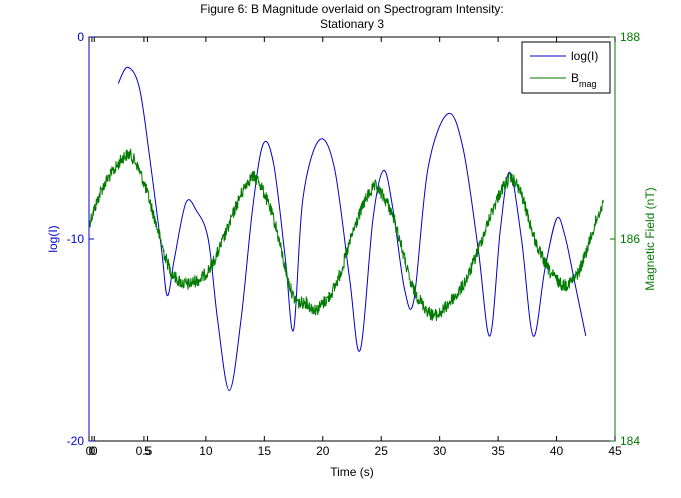 The height and width of the screenshot is (498, 681). What do you see at coordinates (630, 37) in the screenshot?
I see `y-right-tick-label: 188` at bounding box center [630, 37].